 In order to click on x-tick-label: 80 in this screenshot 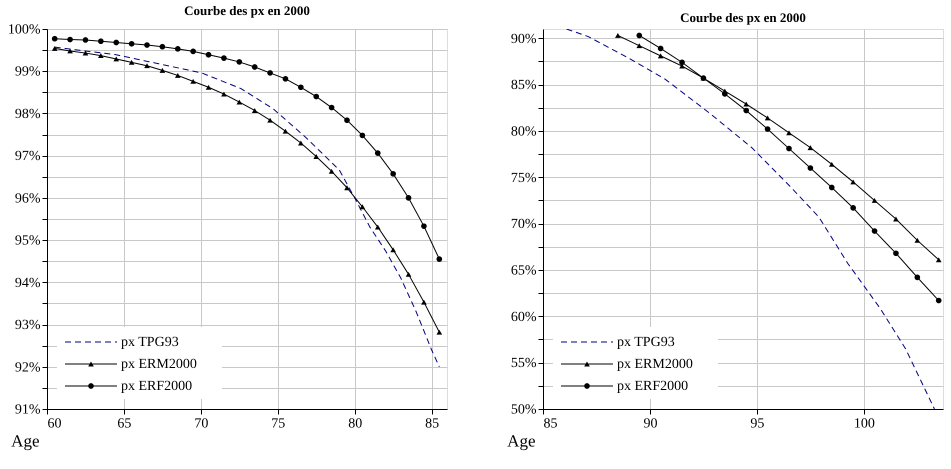, I will do `click(355, 424)`.